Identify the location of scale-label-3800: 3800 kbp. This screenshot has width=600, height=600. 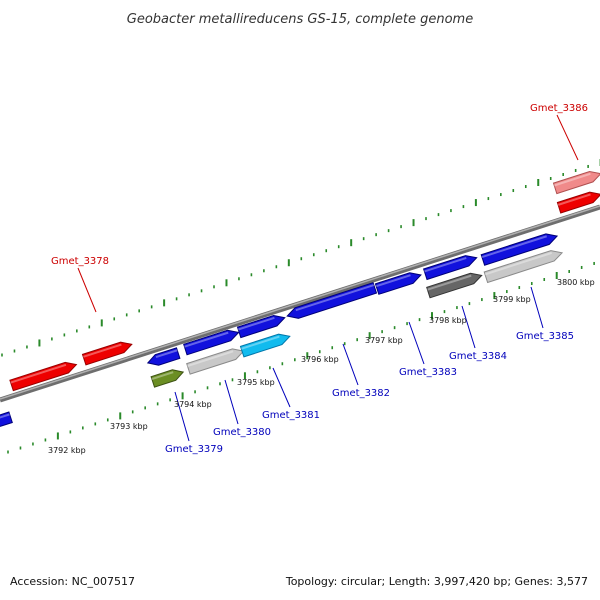
(576, 282).